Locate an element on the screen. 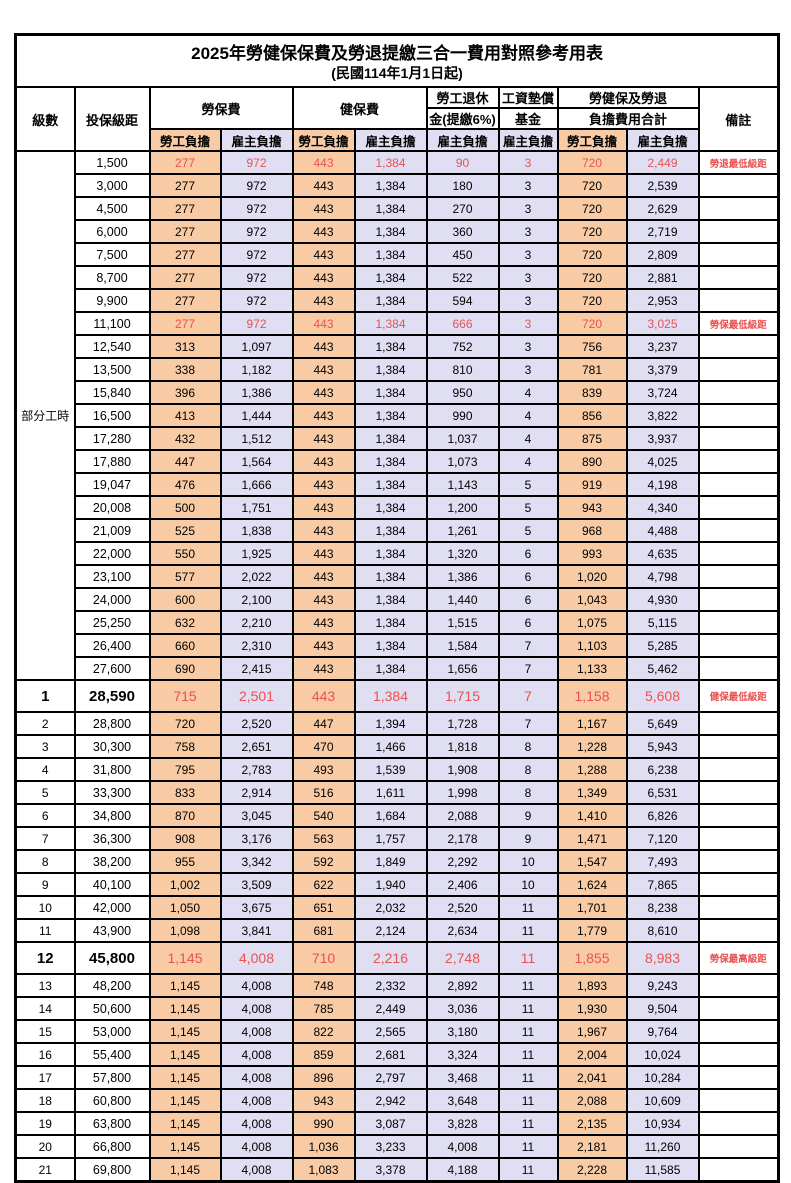 This screenshot has width=791, height=1183. cell-salary: 24,000 is located at coordinates (112, 599).